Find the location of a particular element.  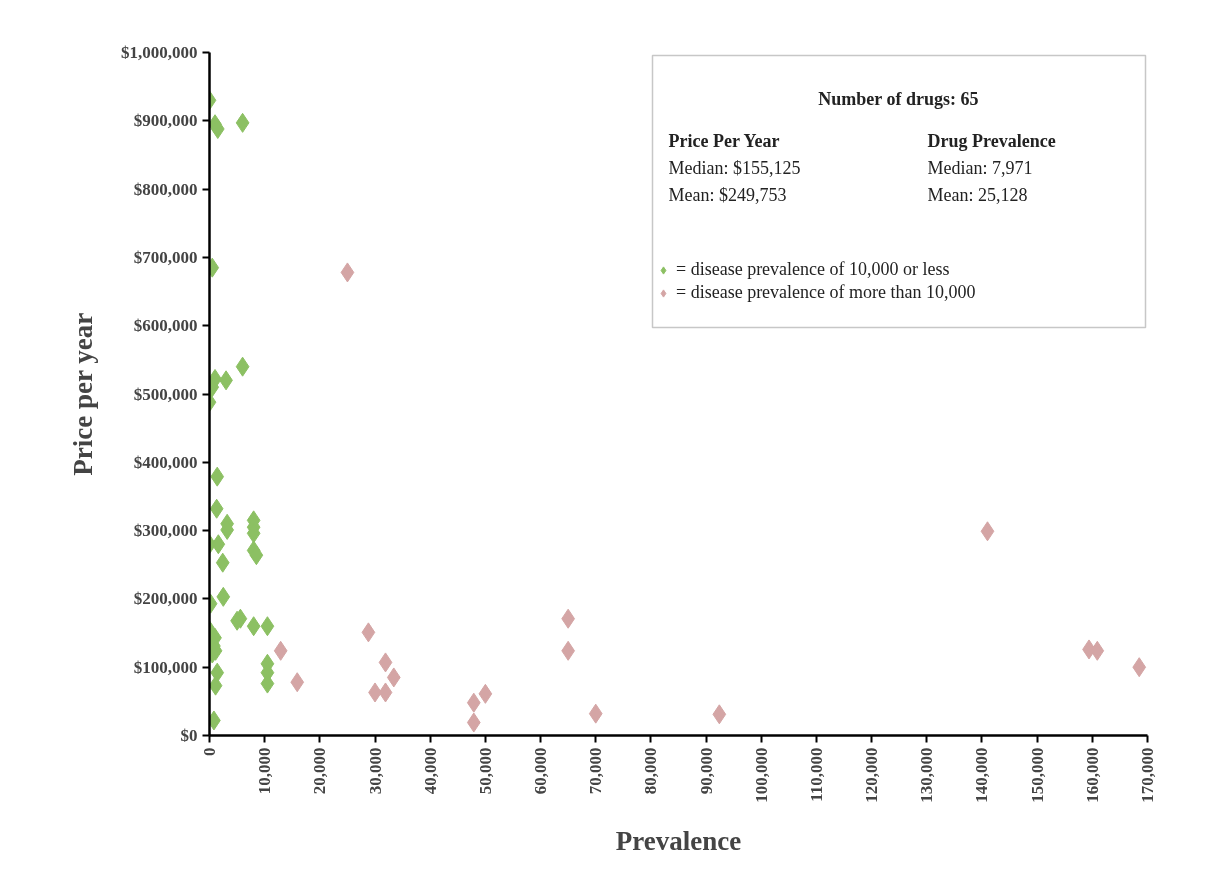

x-tick-label: 130,000 is located at coordinates (927, 775).